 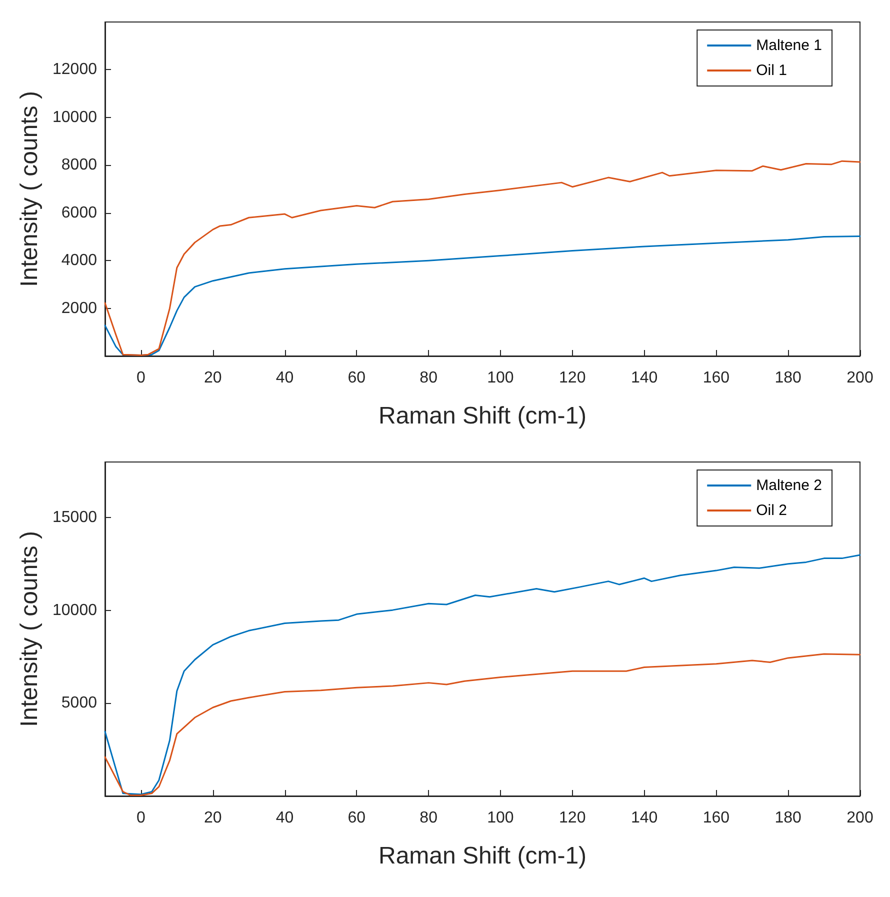 I want to click on y-tick-label: 12000, so click(x=75, y=69).